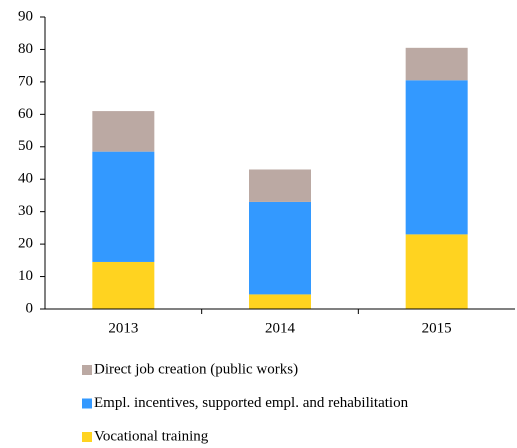 Image resolution: width=517 pixels, height=448 pixels. What do you see at coordinates (25, 114) in the screenshot?
I see `y-tick-label: 60` at bounding box center [25, 114].